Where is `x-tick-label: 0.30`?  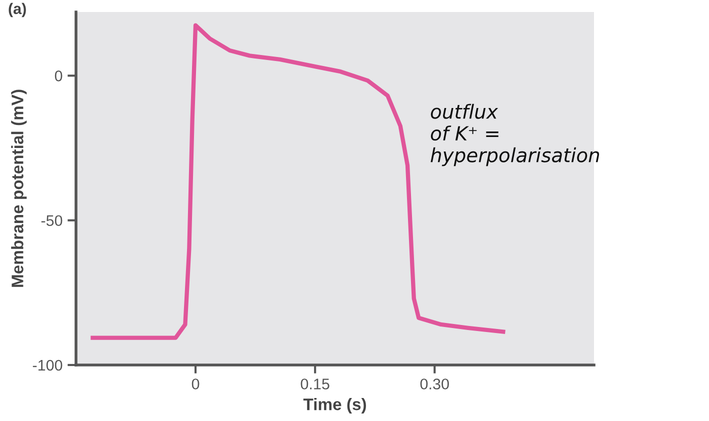
x-tick-label: 0.30 is located at coordinates (434, 384).